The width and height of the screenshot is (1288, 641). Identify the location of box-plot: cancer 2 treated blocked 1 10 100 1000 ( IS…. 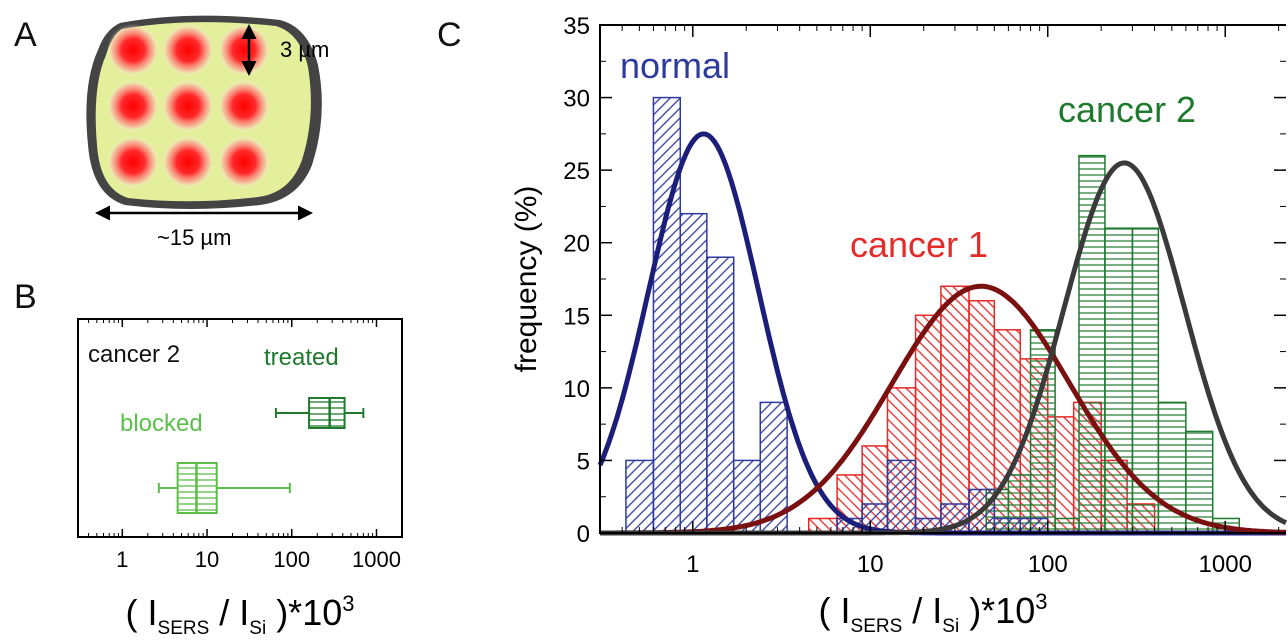
(240, 478).